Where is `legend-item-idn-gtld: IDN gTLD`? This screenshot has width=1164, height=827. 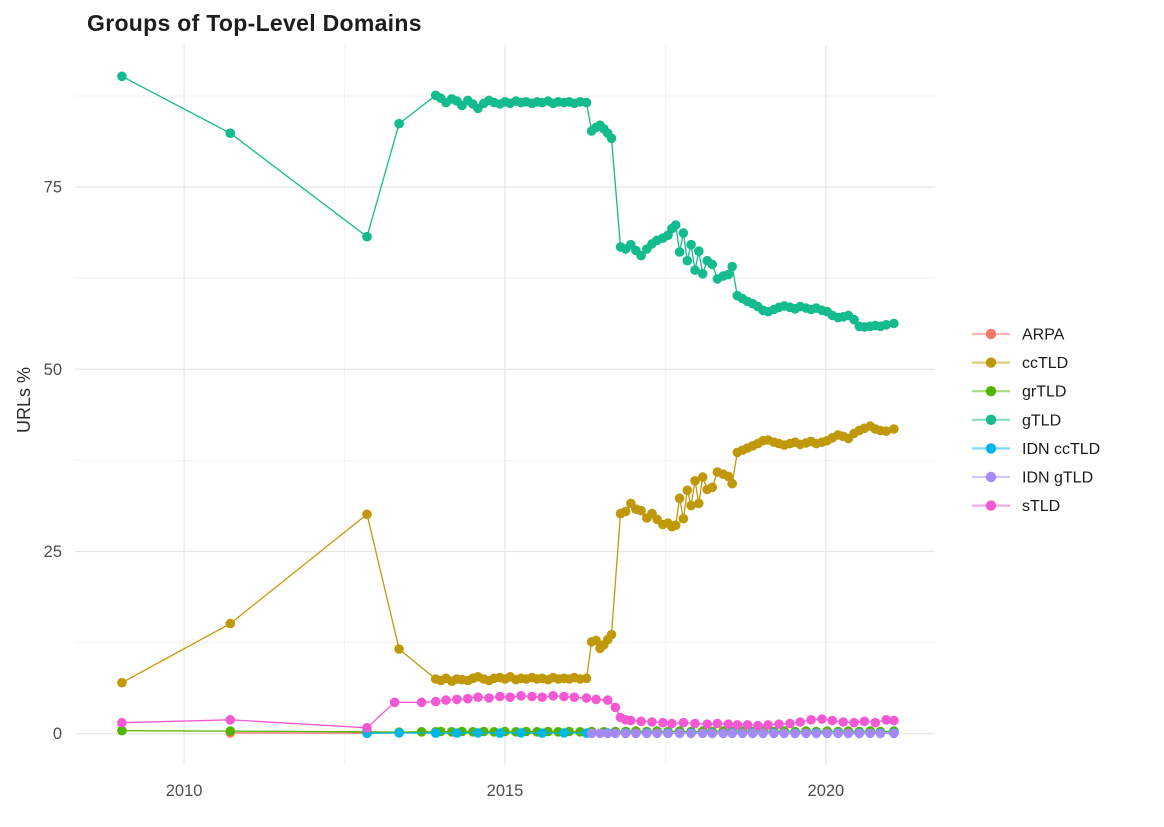 legend-item-idn-gtld: IDN gTLD is located at coordinates (1032, 478).